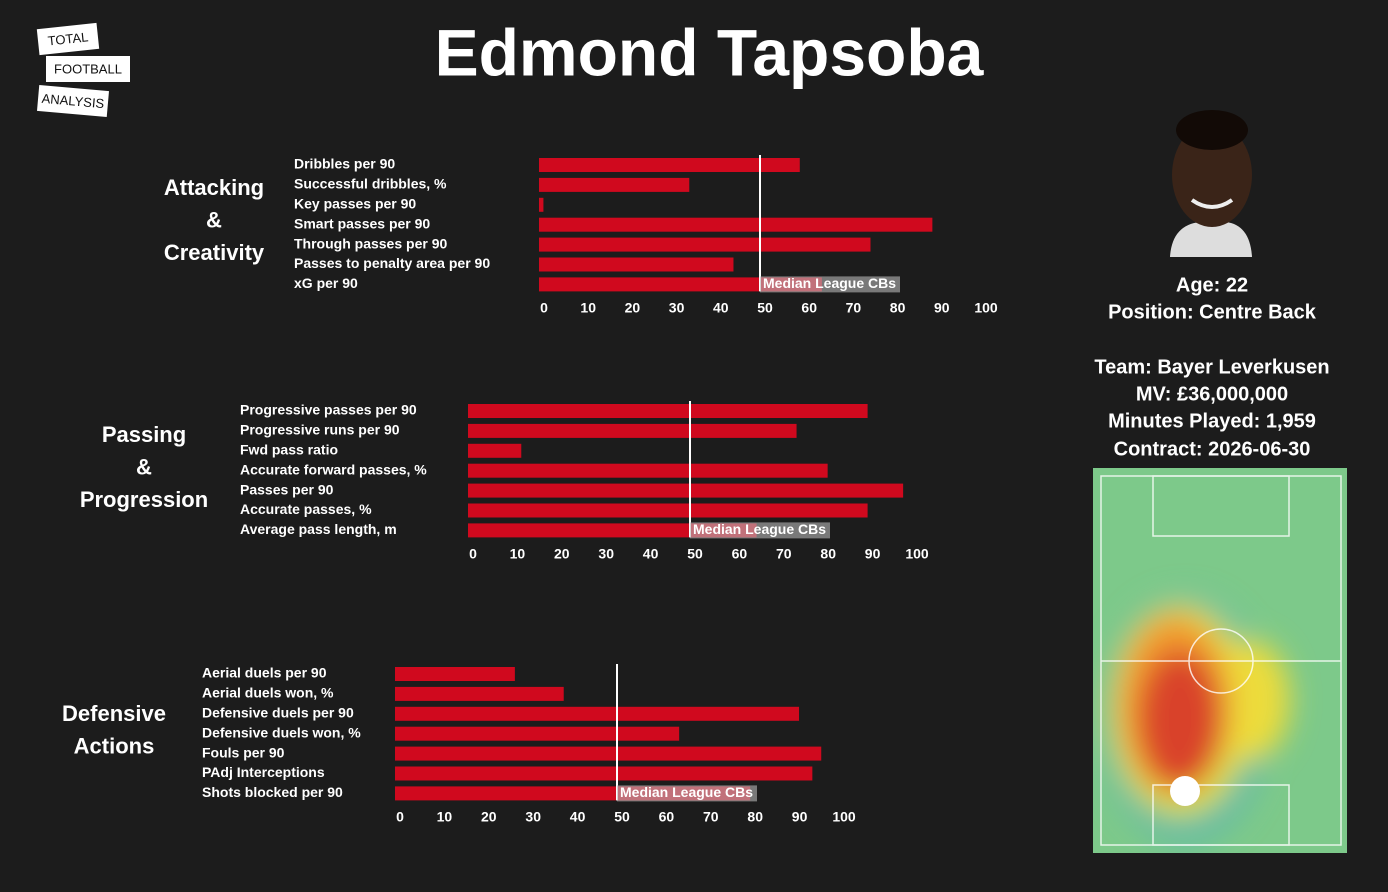 The width and height of the screenshot is (1388, 892). I want to click on heat-blobs, so click(1195, 720).